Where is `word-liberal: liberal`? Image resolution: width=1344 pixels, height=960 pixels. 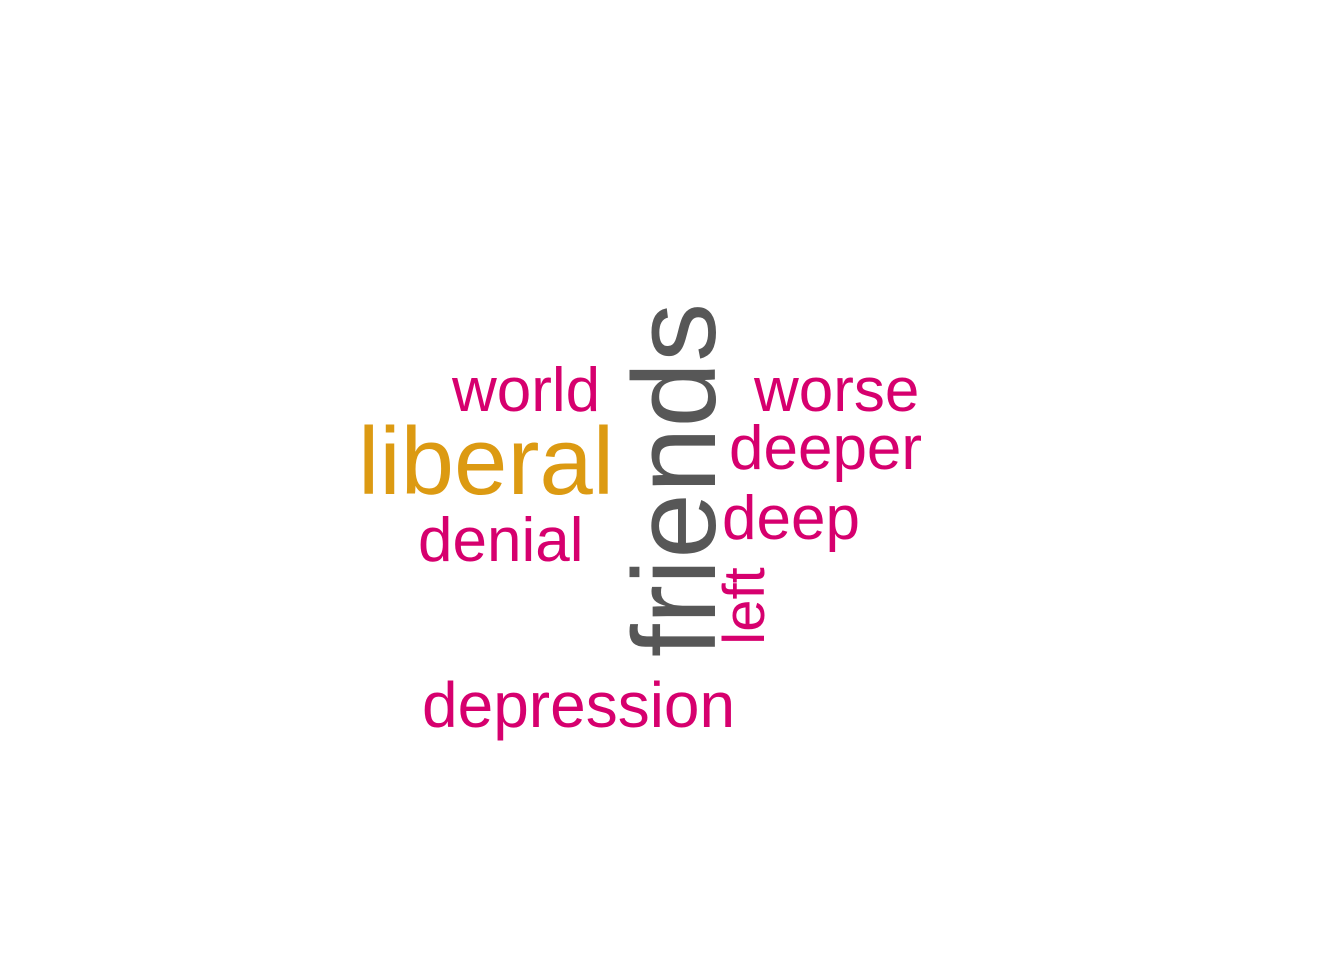
word-liberal: liberal is located at coordinates (486, 461).